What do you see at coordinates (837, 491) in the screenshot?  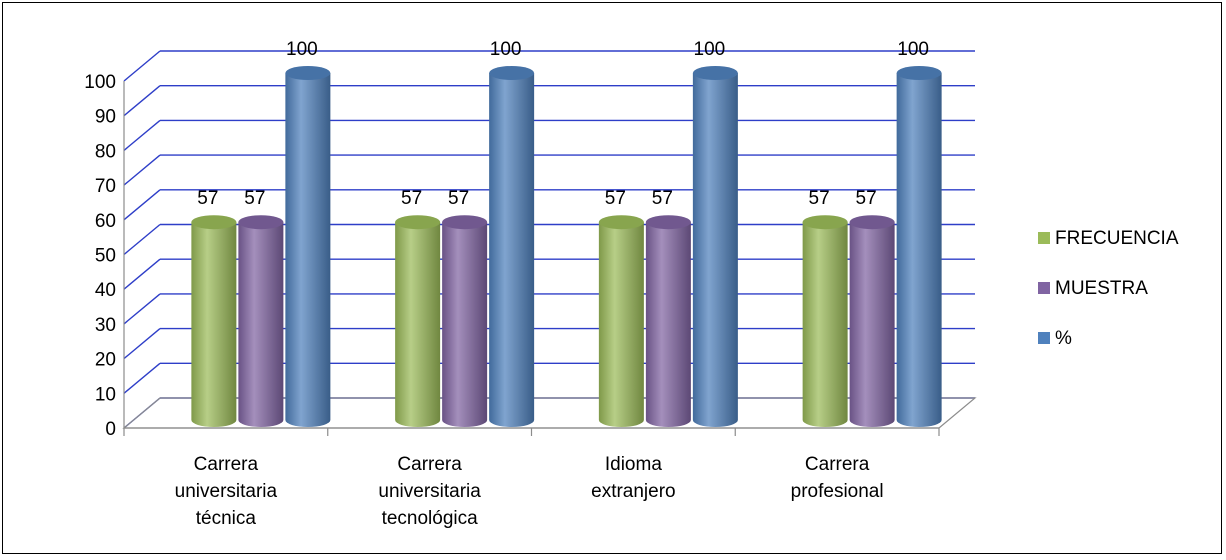 I see `x-tick-label: profesional` at bounding box center [837, 491].